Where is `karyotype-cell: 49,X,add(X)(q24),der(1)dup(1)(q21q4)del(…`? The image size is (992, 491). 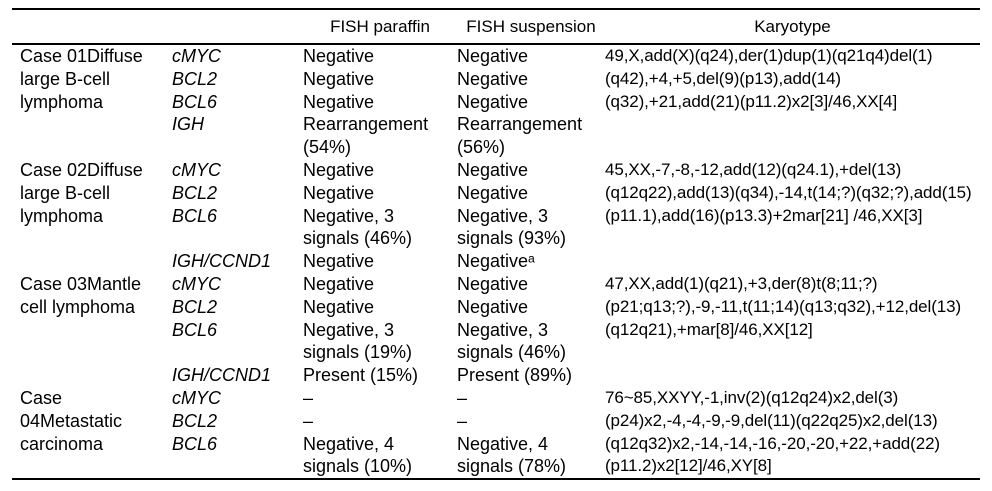
karyotype-cell: 49,X,add(X)(q24),der(1)dup(1)(q21q4)del(… is located at coordinates (769, 78).